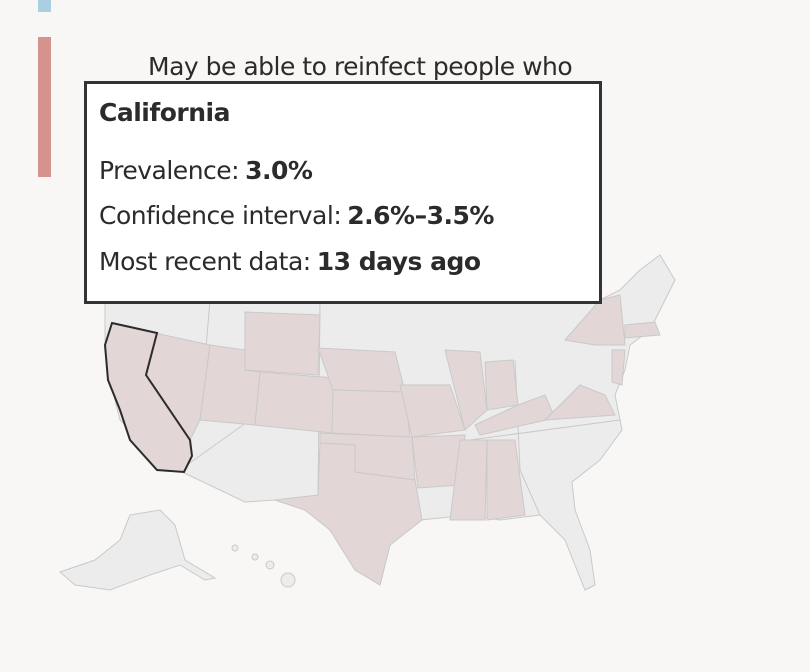 This screenshot has width=810, height=672. I want to click on state-mississippi, so click(468, 480).